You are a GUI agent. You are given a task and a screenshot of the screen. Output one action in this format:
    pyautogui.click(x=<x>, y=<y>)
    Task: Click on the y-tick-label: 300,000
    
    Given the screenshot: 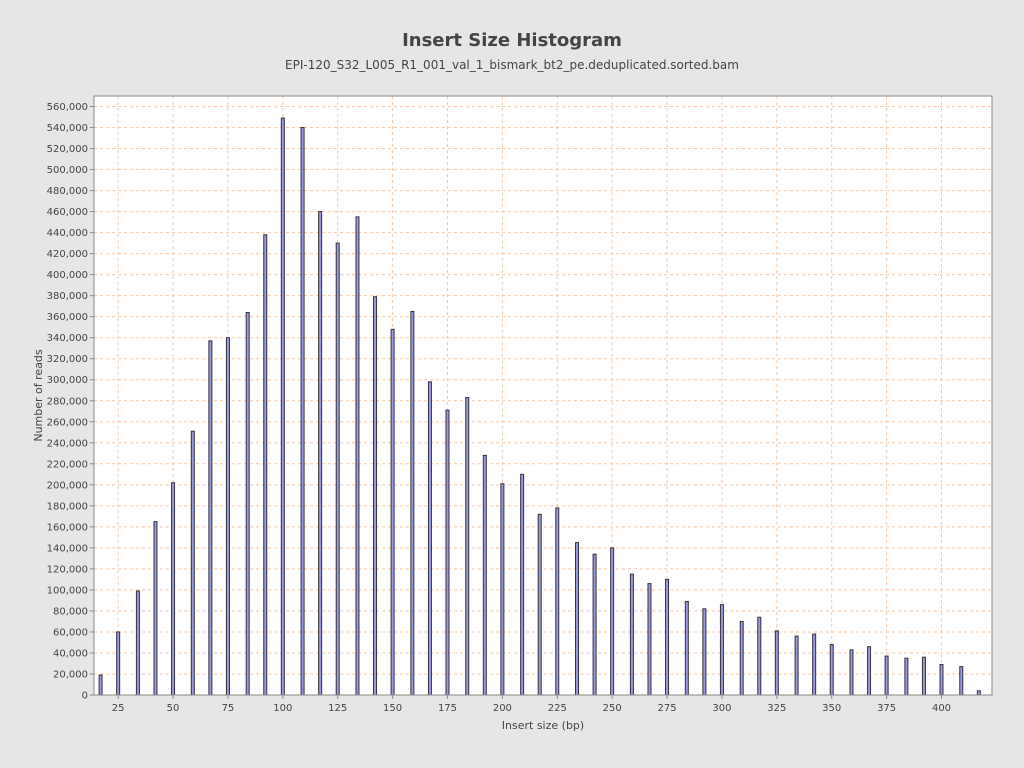 What is the action you would take?
    pyautogui.click(x=67, y=380)
    